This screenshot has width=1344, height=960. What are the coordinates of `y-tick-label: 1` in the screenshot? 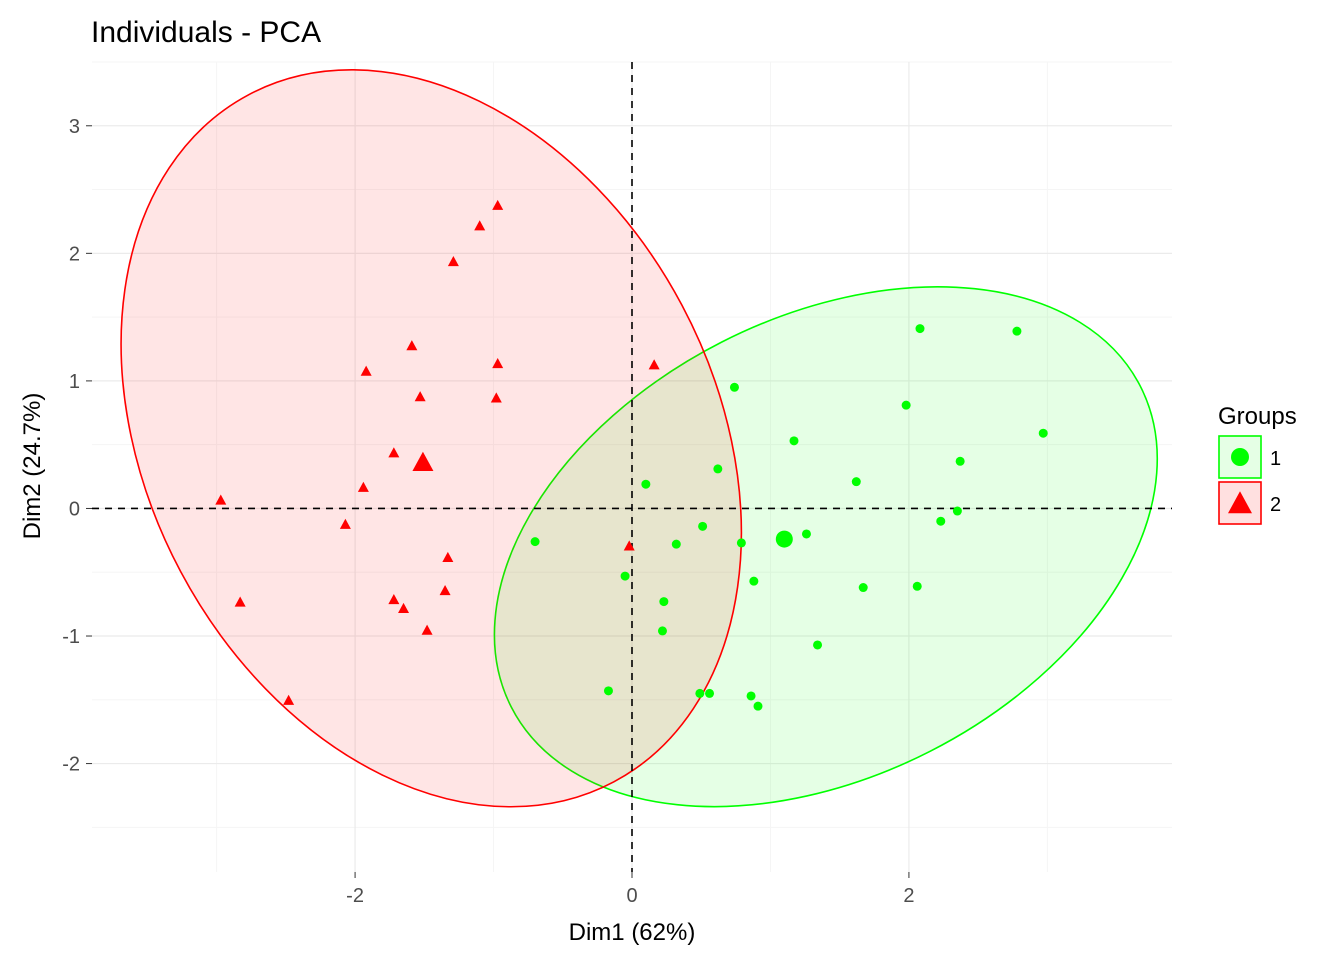 It's located at (74, 382).